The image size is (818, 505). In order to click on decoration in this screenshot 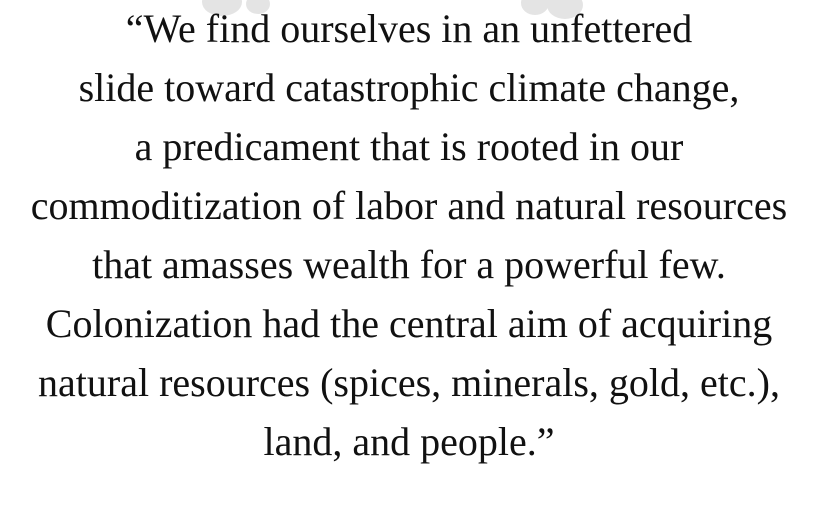, I will do `click(392, 9)`.